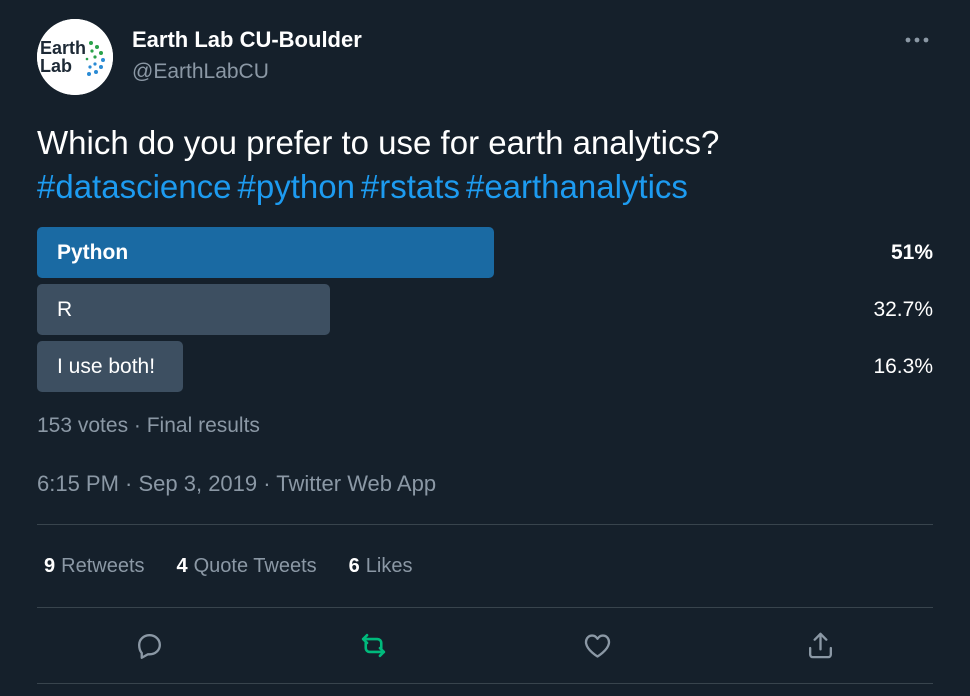 This screenshot has width=970, height=696. I want to click on quote-tweets-stat: 4 Quote Tweets, so click(247, 566).